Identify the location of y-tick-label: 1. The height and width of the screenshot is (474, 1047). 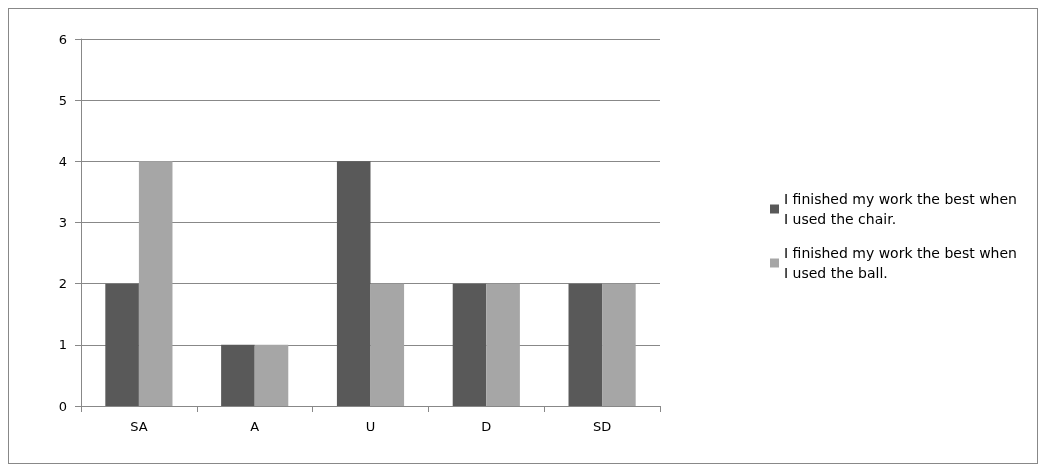
(62, 345).